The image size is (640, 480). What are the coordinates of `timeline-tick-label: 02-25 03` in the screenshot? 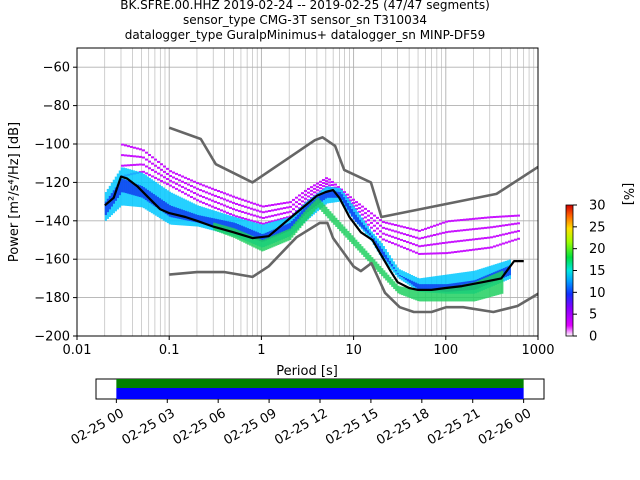 It's located at (149, 427).